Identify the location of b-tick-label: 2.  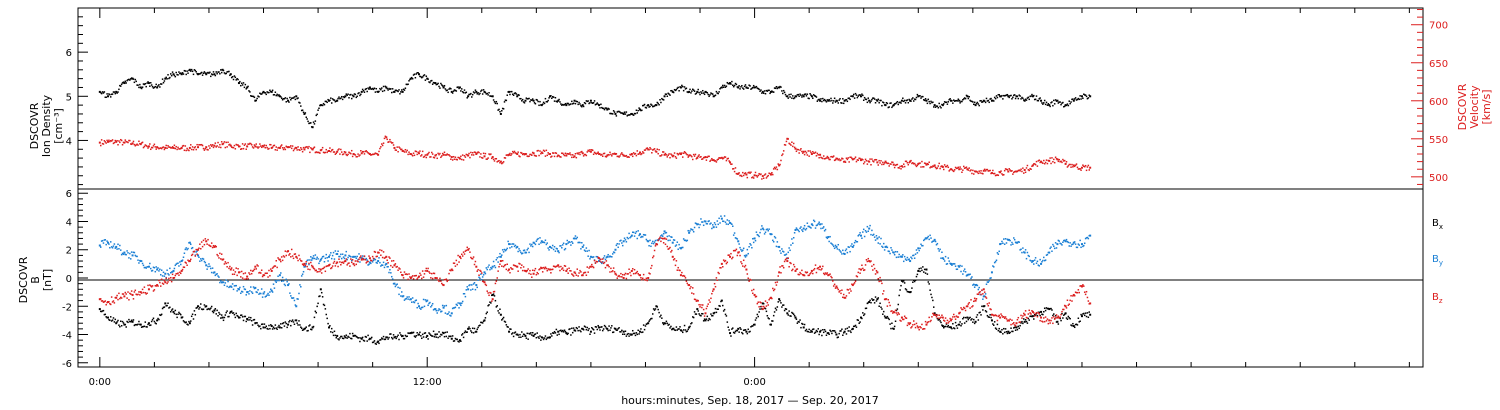
(69, 251).